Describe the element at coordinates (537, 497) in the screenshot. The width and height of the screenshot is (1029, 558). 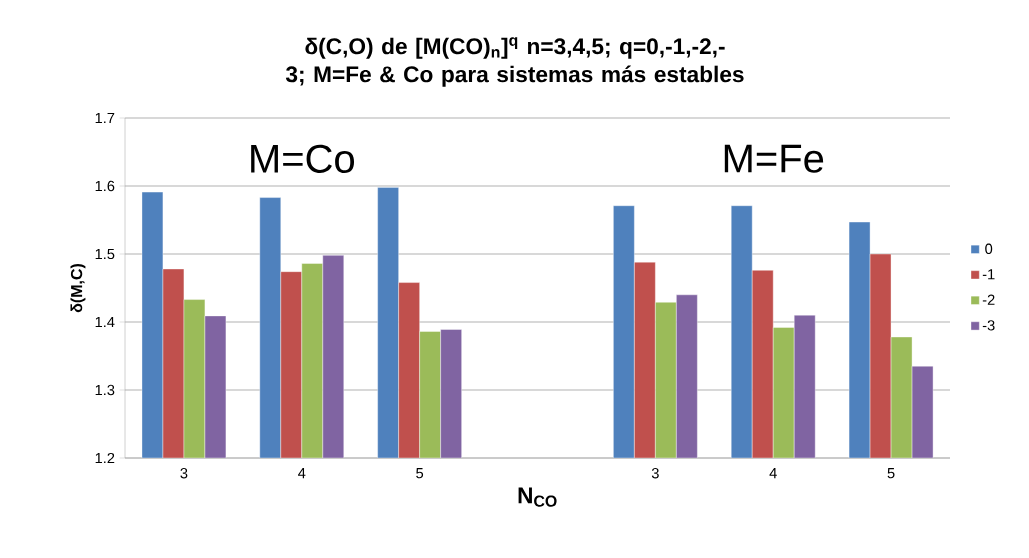
I see `x-axis-title: N$_{CO}$` at that location.